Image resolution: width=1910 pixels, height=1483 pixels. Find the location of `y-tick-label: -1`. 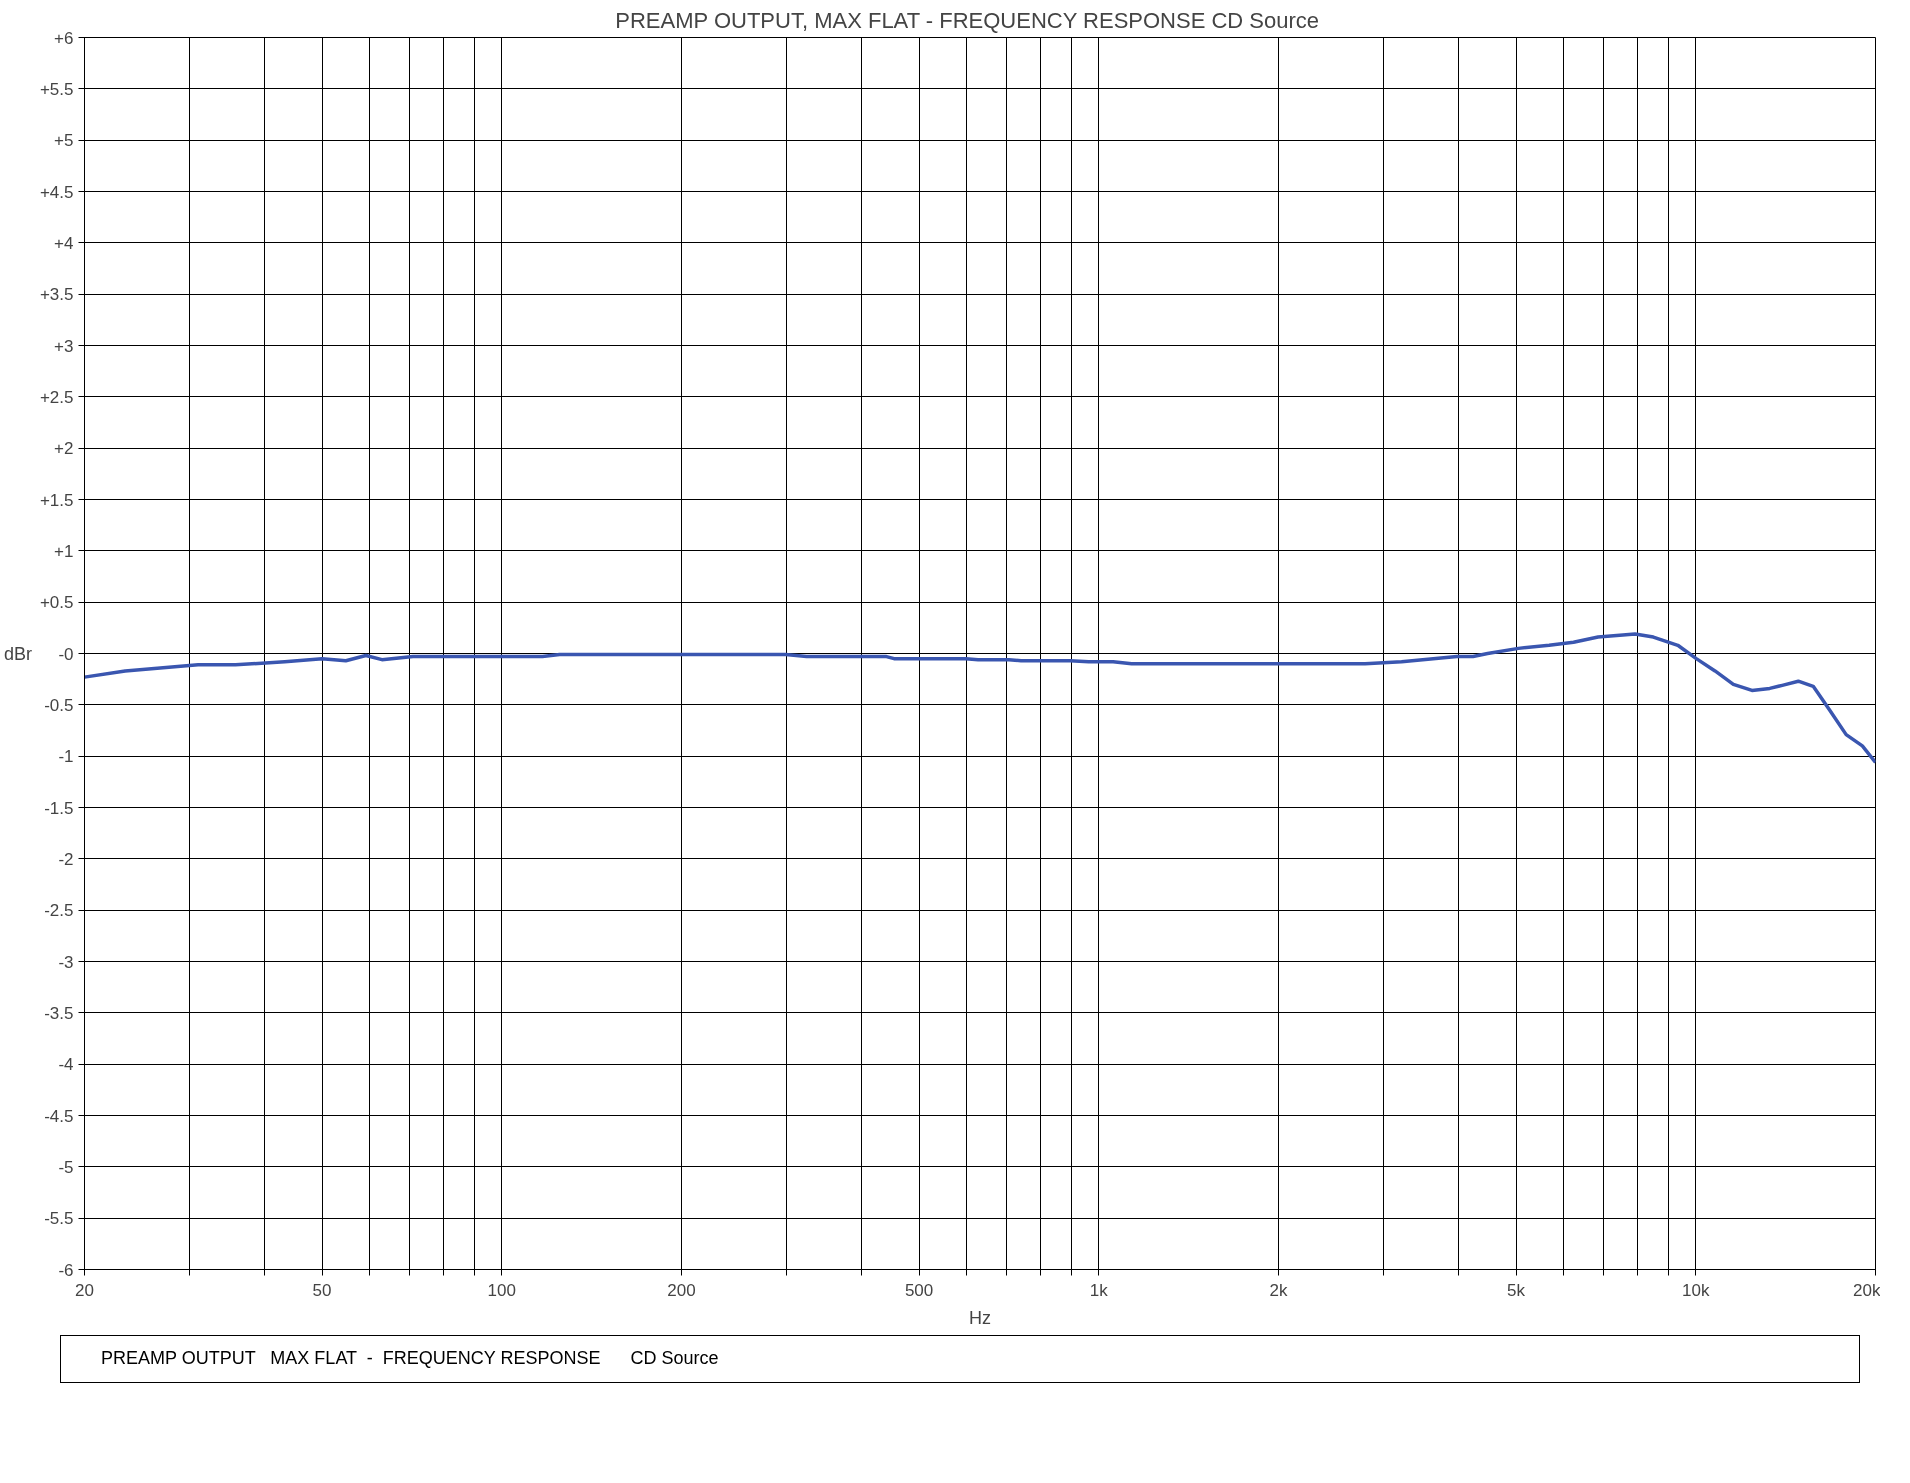

y-tick-label: -1 is located at coordinates (66, 757).